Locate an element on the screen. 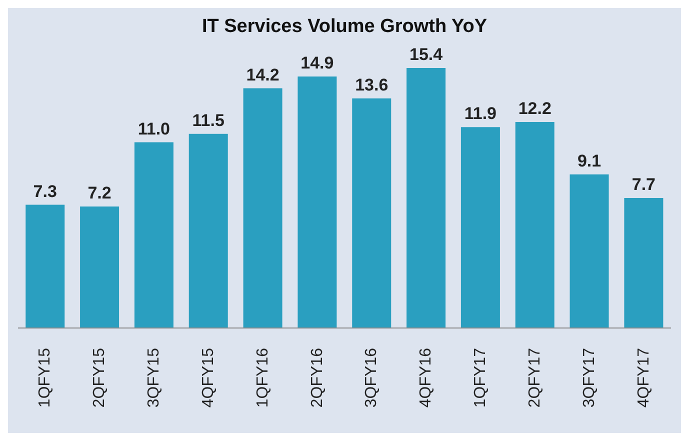 Image resolution: width=683 pixels, height=441 pixels. x-tick-label: 2QFY16 is located at coordinates (317, 378).